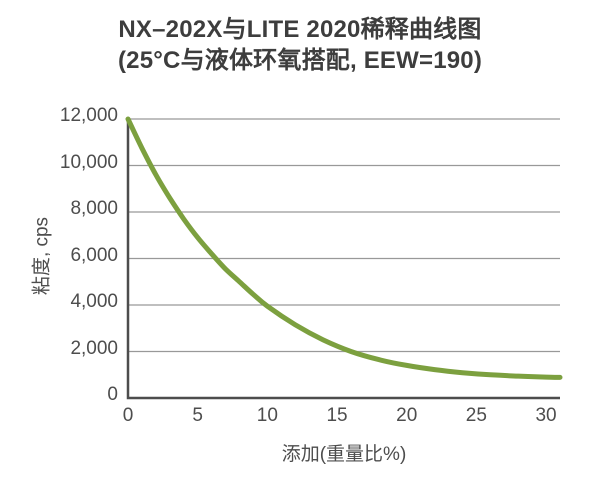 This screenshot has width=600, height=500. What do you see at coordinates (197, 415) in the screenshot?
I see `x-tick-label: 5` at bounding box center [197, 415].